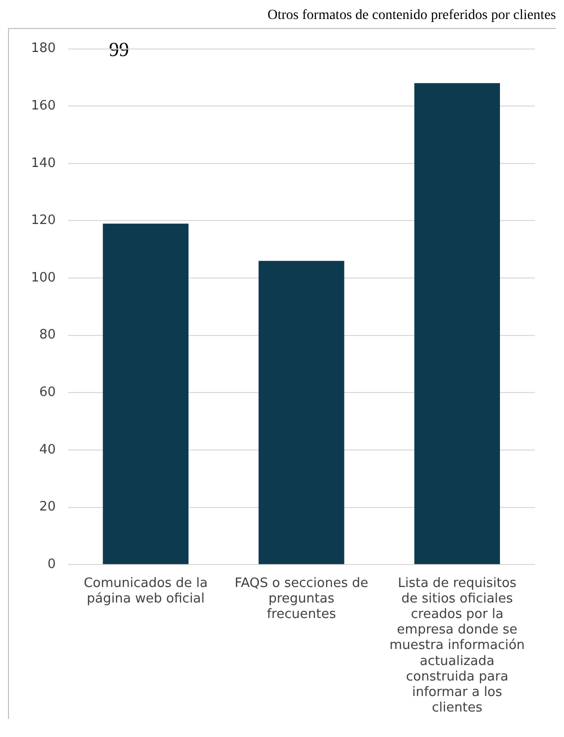 The width and height of the screenshot is (564, 737). What do you see at coordinates (47, 450) in the screenshot?
I see `y-tick-label: 40` at bounding box center [47, 450].